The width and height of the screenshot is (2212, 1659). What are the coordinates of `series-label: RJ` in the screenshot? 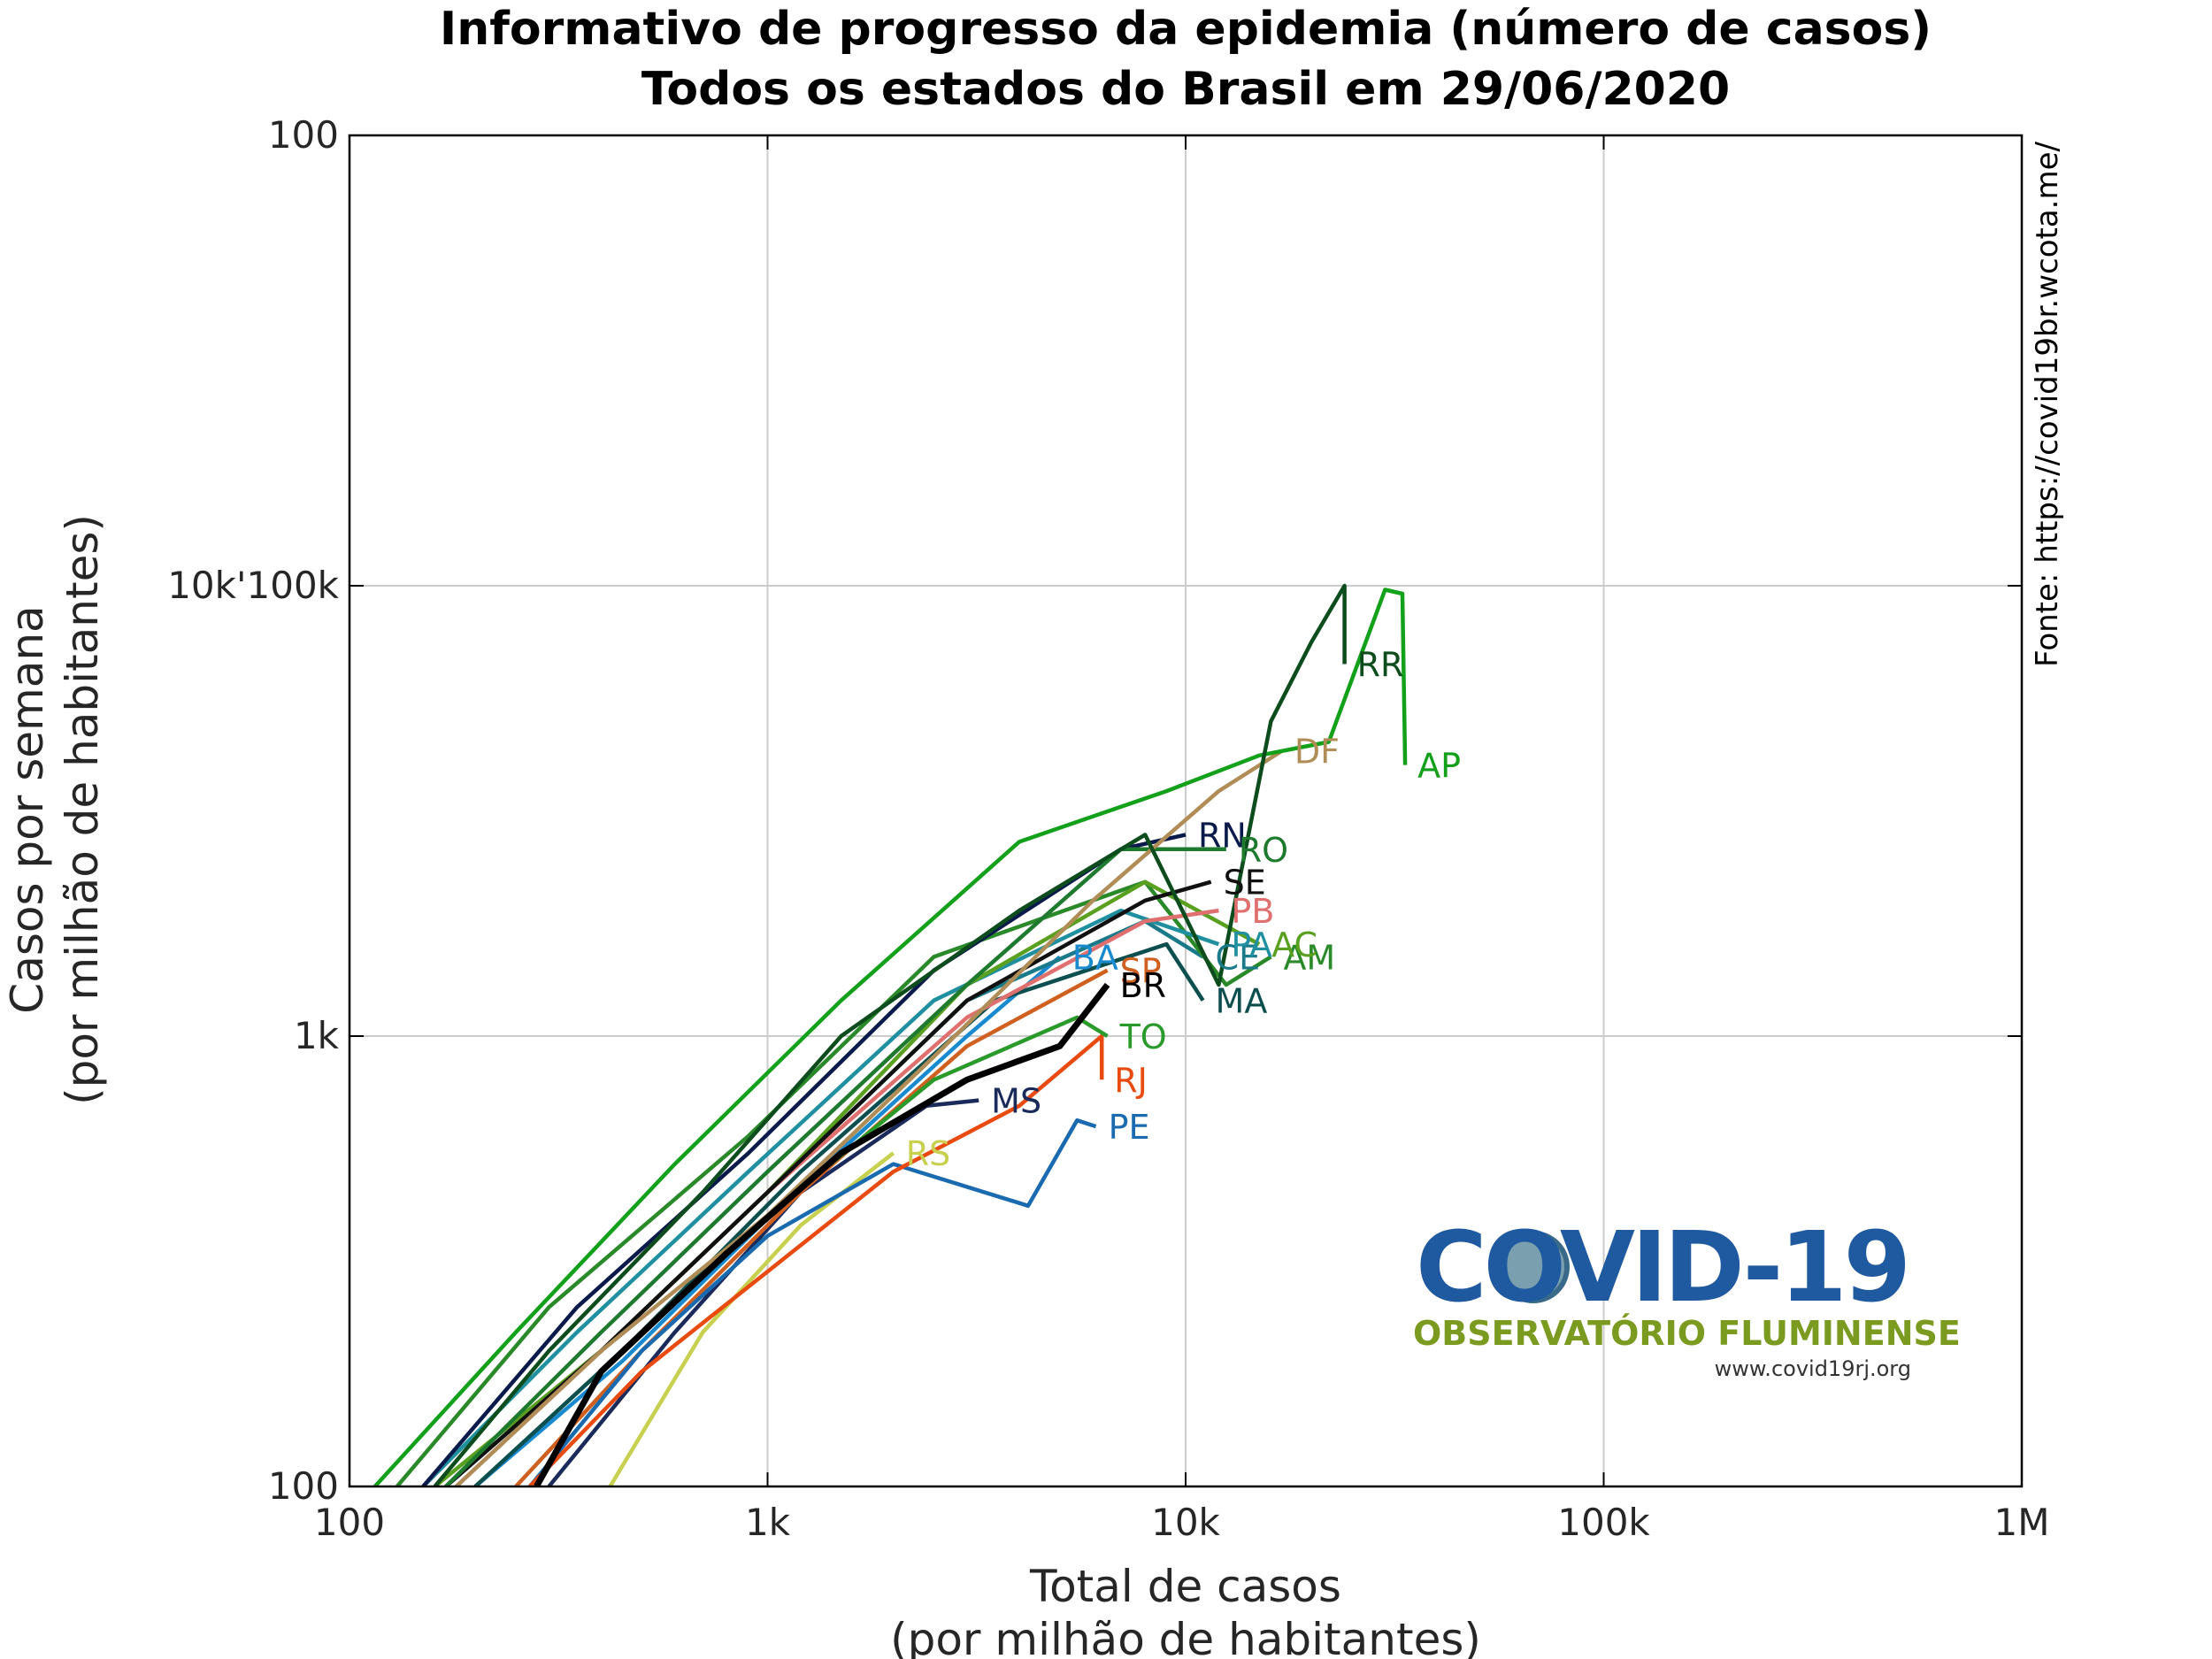 It's located at (1131, 1081).